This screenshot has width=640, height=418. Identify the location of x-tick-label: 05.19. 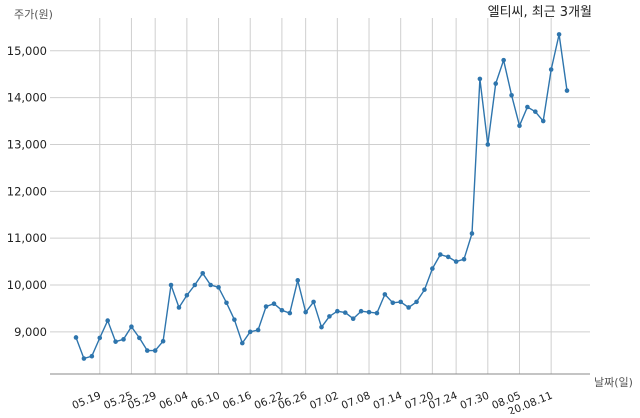
(87, 401).